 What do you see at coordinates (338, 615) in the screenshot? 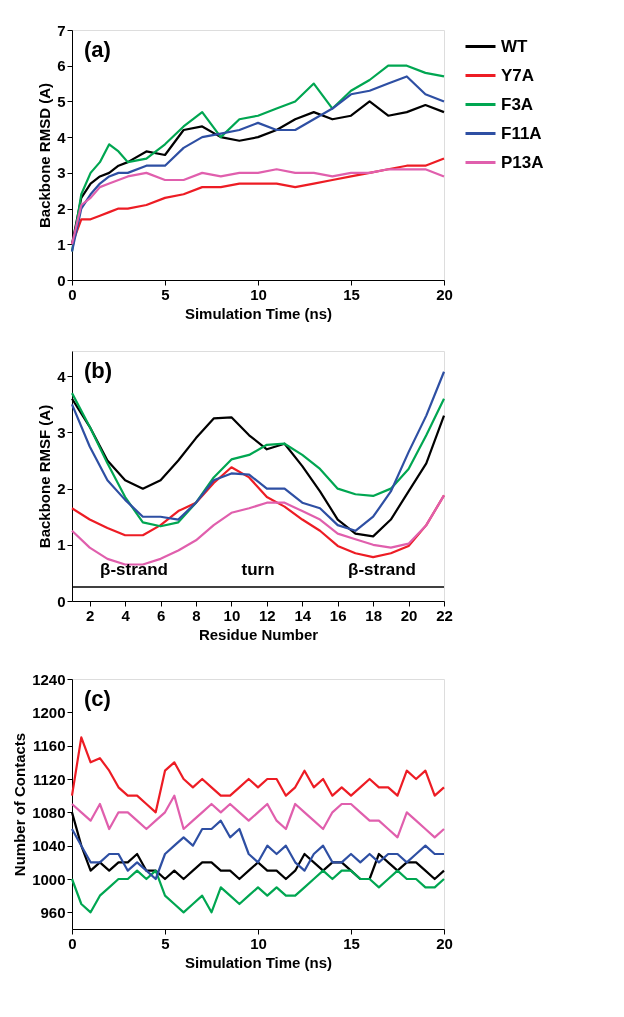
I see `x-tick-label: 16` at bounding box center [338, 615].